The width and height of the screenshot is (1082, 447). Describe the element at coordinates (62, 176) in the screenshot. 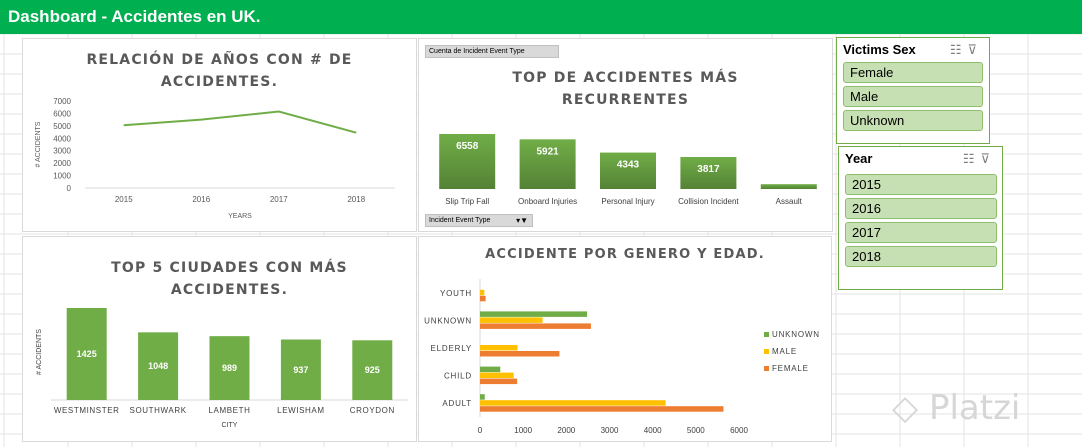

I see `y-tick-label: 1000` at that location.